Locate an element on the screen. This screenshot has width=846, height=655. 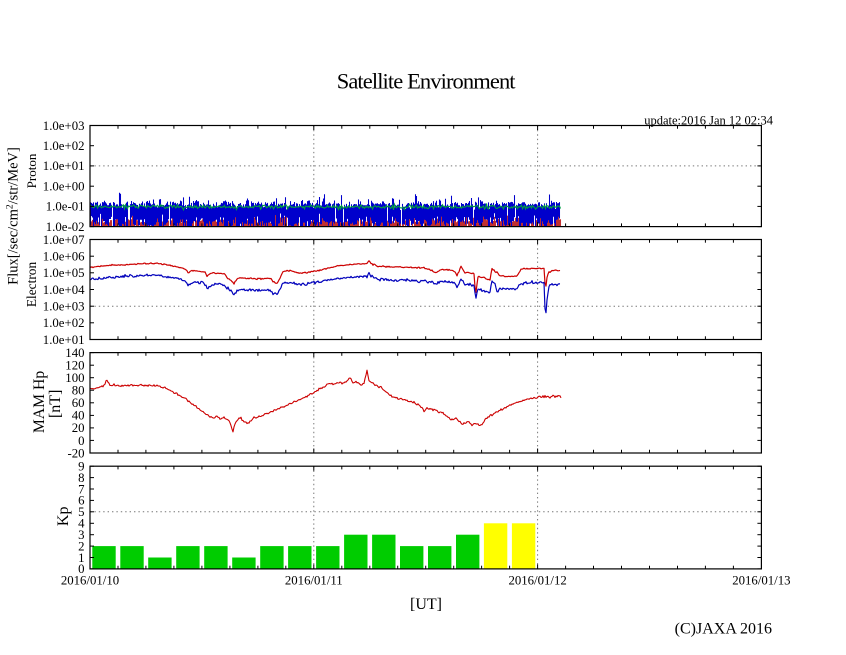
svg-text: 1 is located at coordinates (81, 558).